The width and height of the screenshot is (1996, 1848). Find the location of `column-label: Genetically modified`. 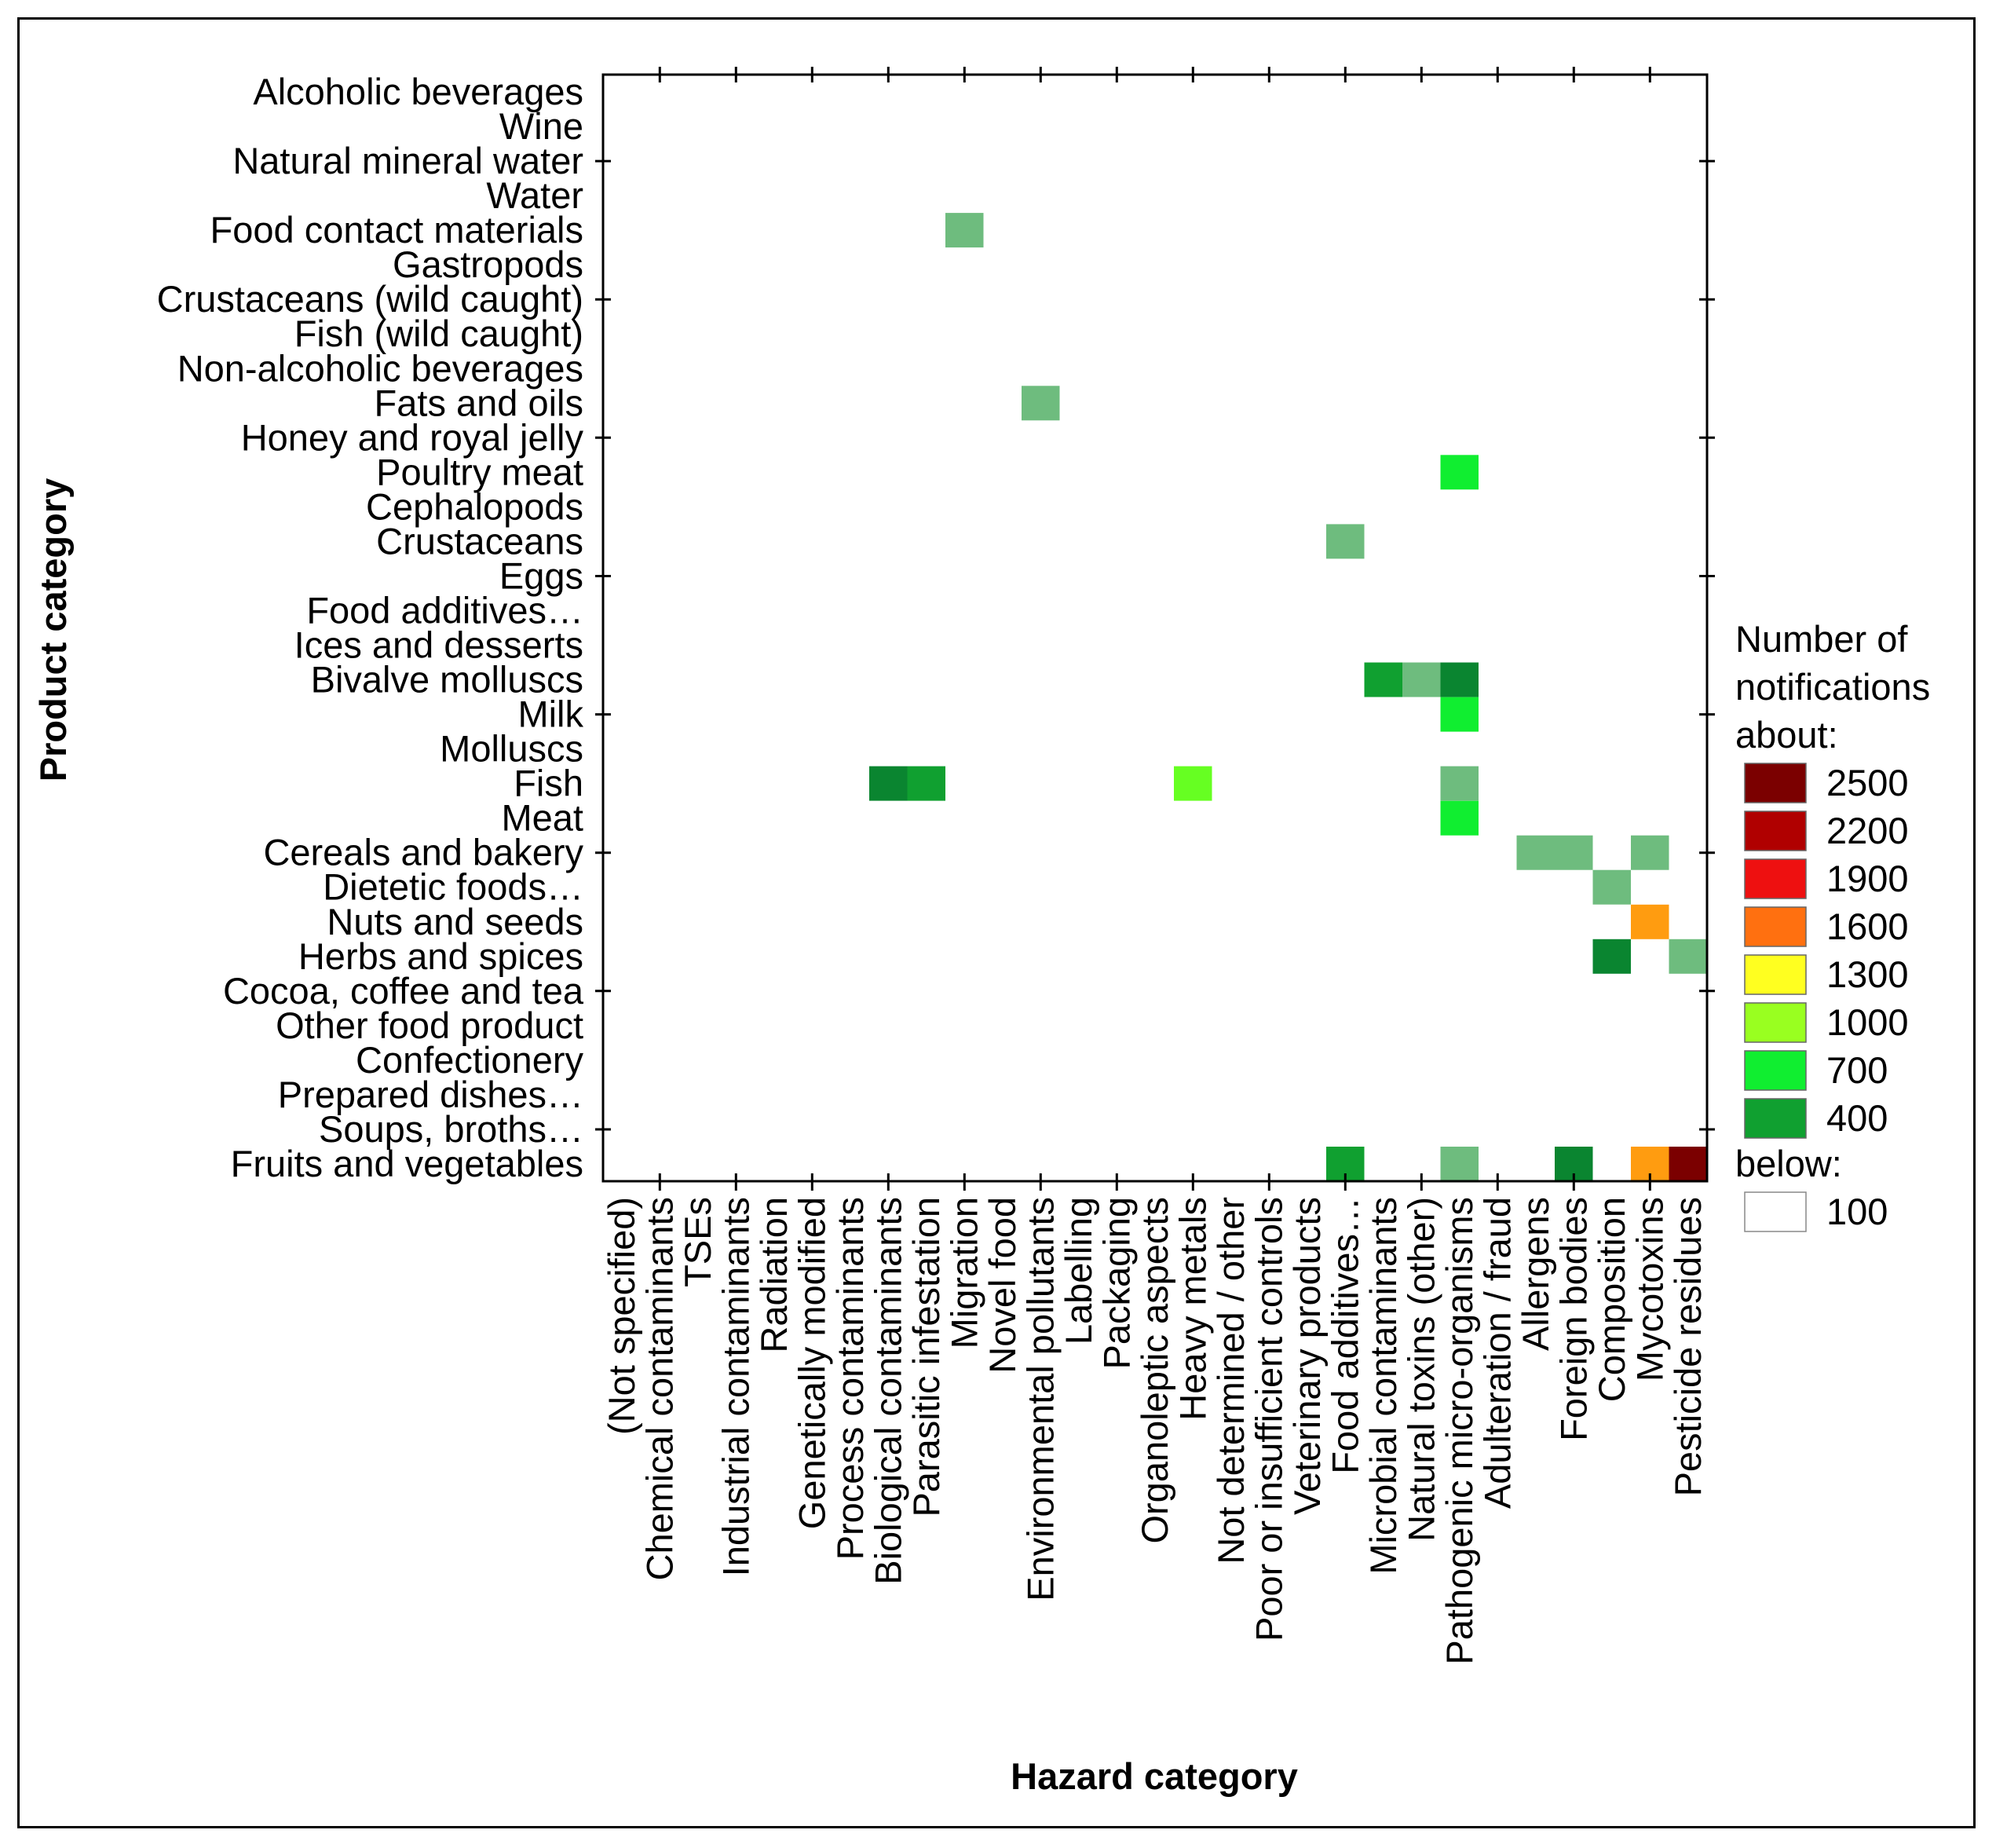

column-label: Genetically modified is located at coordinates (812, 1363).